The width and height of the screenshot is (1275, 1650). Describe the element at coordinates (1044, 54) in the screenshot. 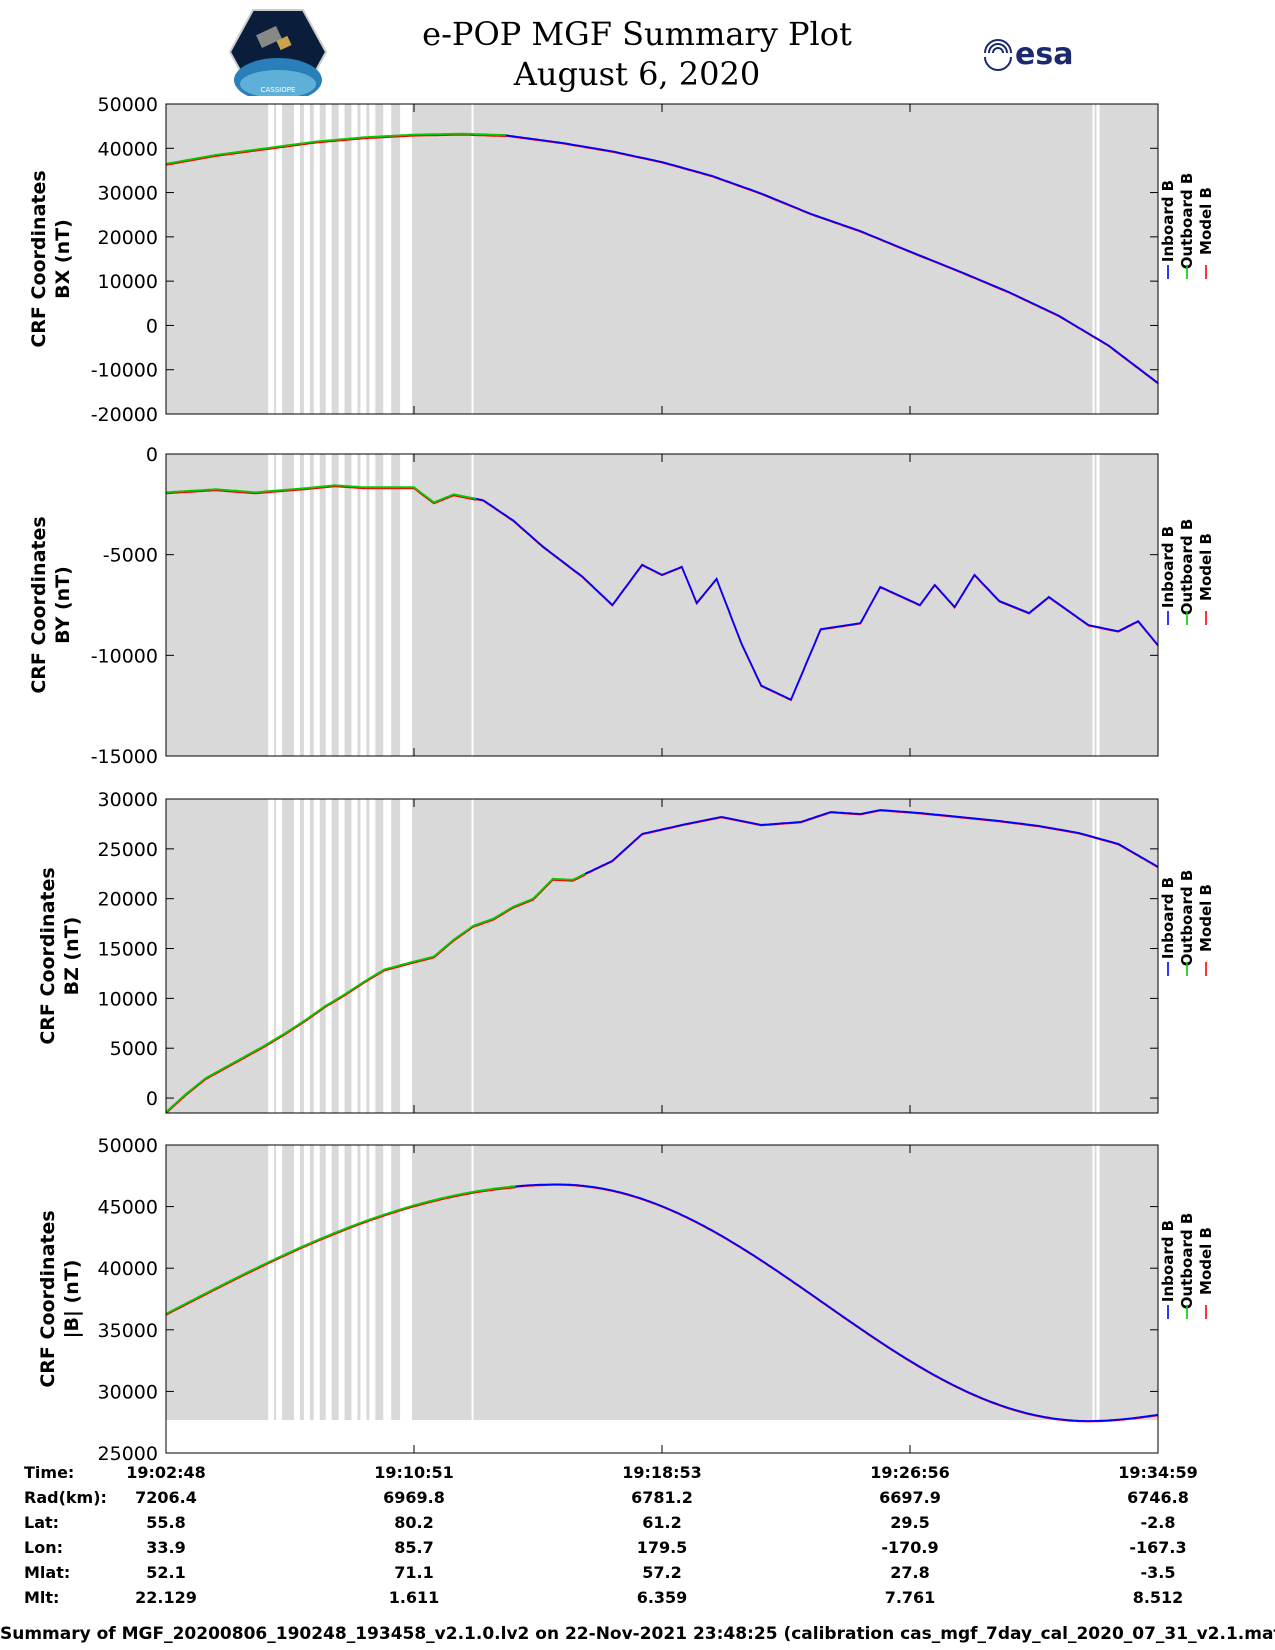

I see `esa-logo-text: esa` at that location.